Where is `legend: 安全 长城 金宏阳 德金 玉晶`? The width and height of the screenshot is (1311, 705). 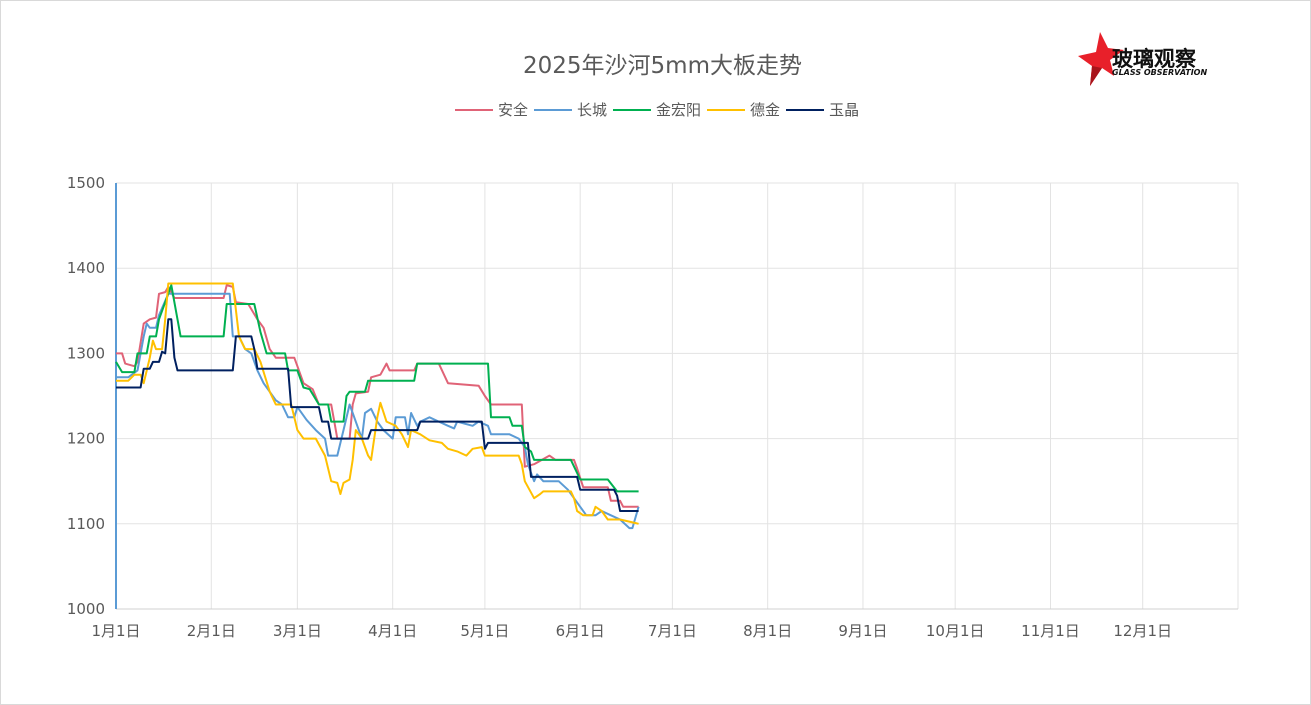
legend: 安全 长城 金宏阳 德金 玉晶 is located at coordinates (660, 109).